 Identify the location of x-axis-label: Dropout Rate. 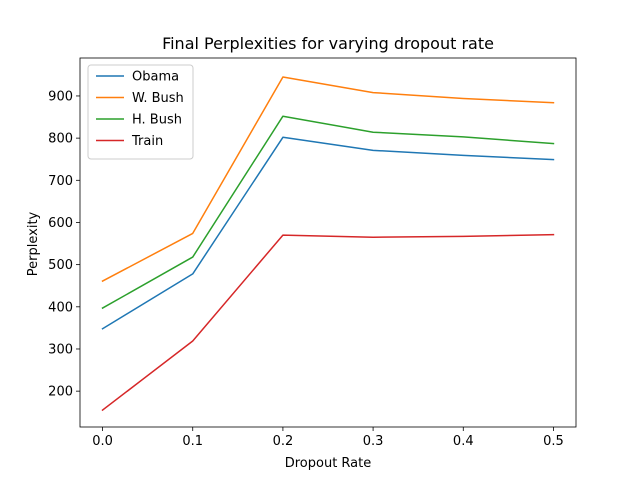
(328, 463).